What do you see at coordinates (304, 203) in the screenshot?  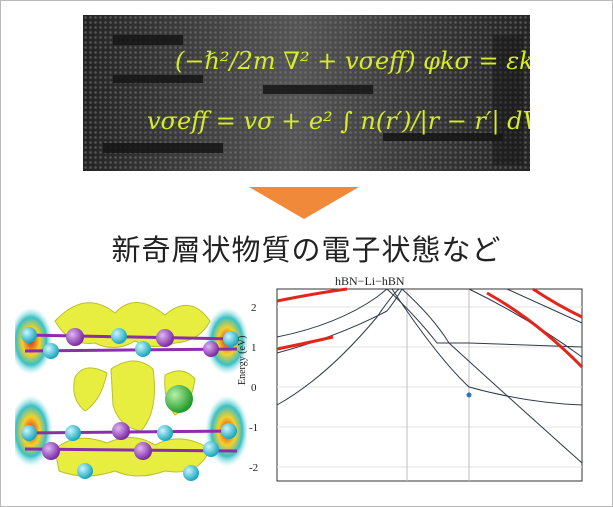 I see `down-arrow-icon` at bounding box center [304, 203].